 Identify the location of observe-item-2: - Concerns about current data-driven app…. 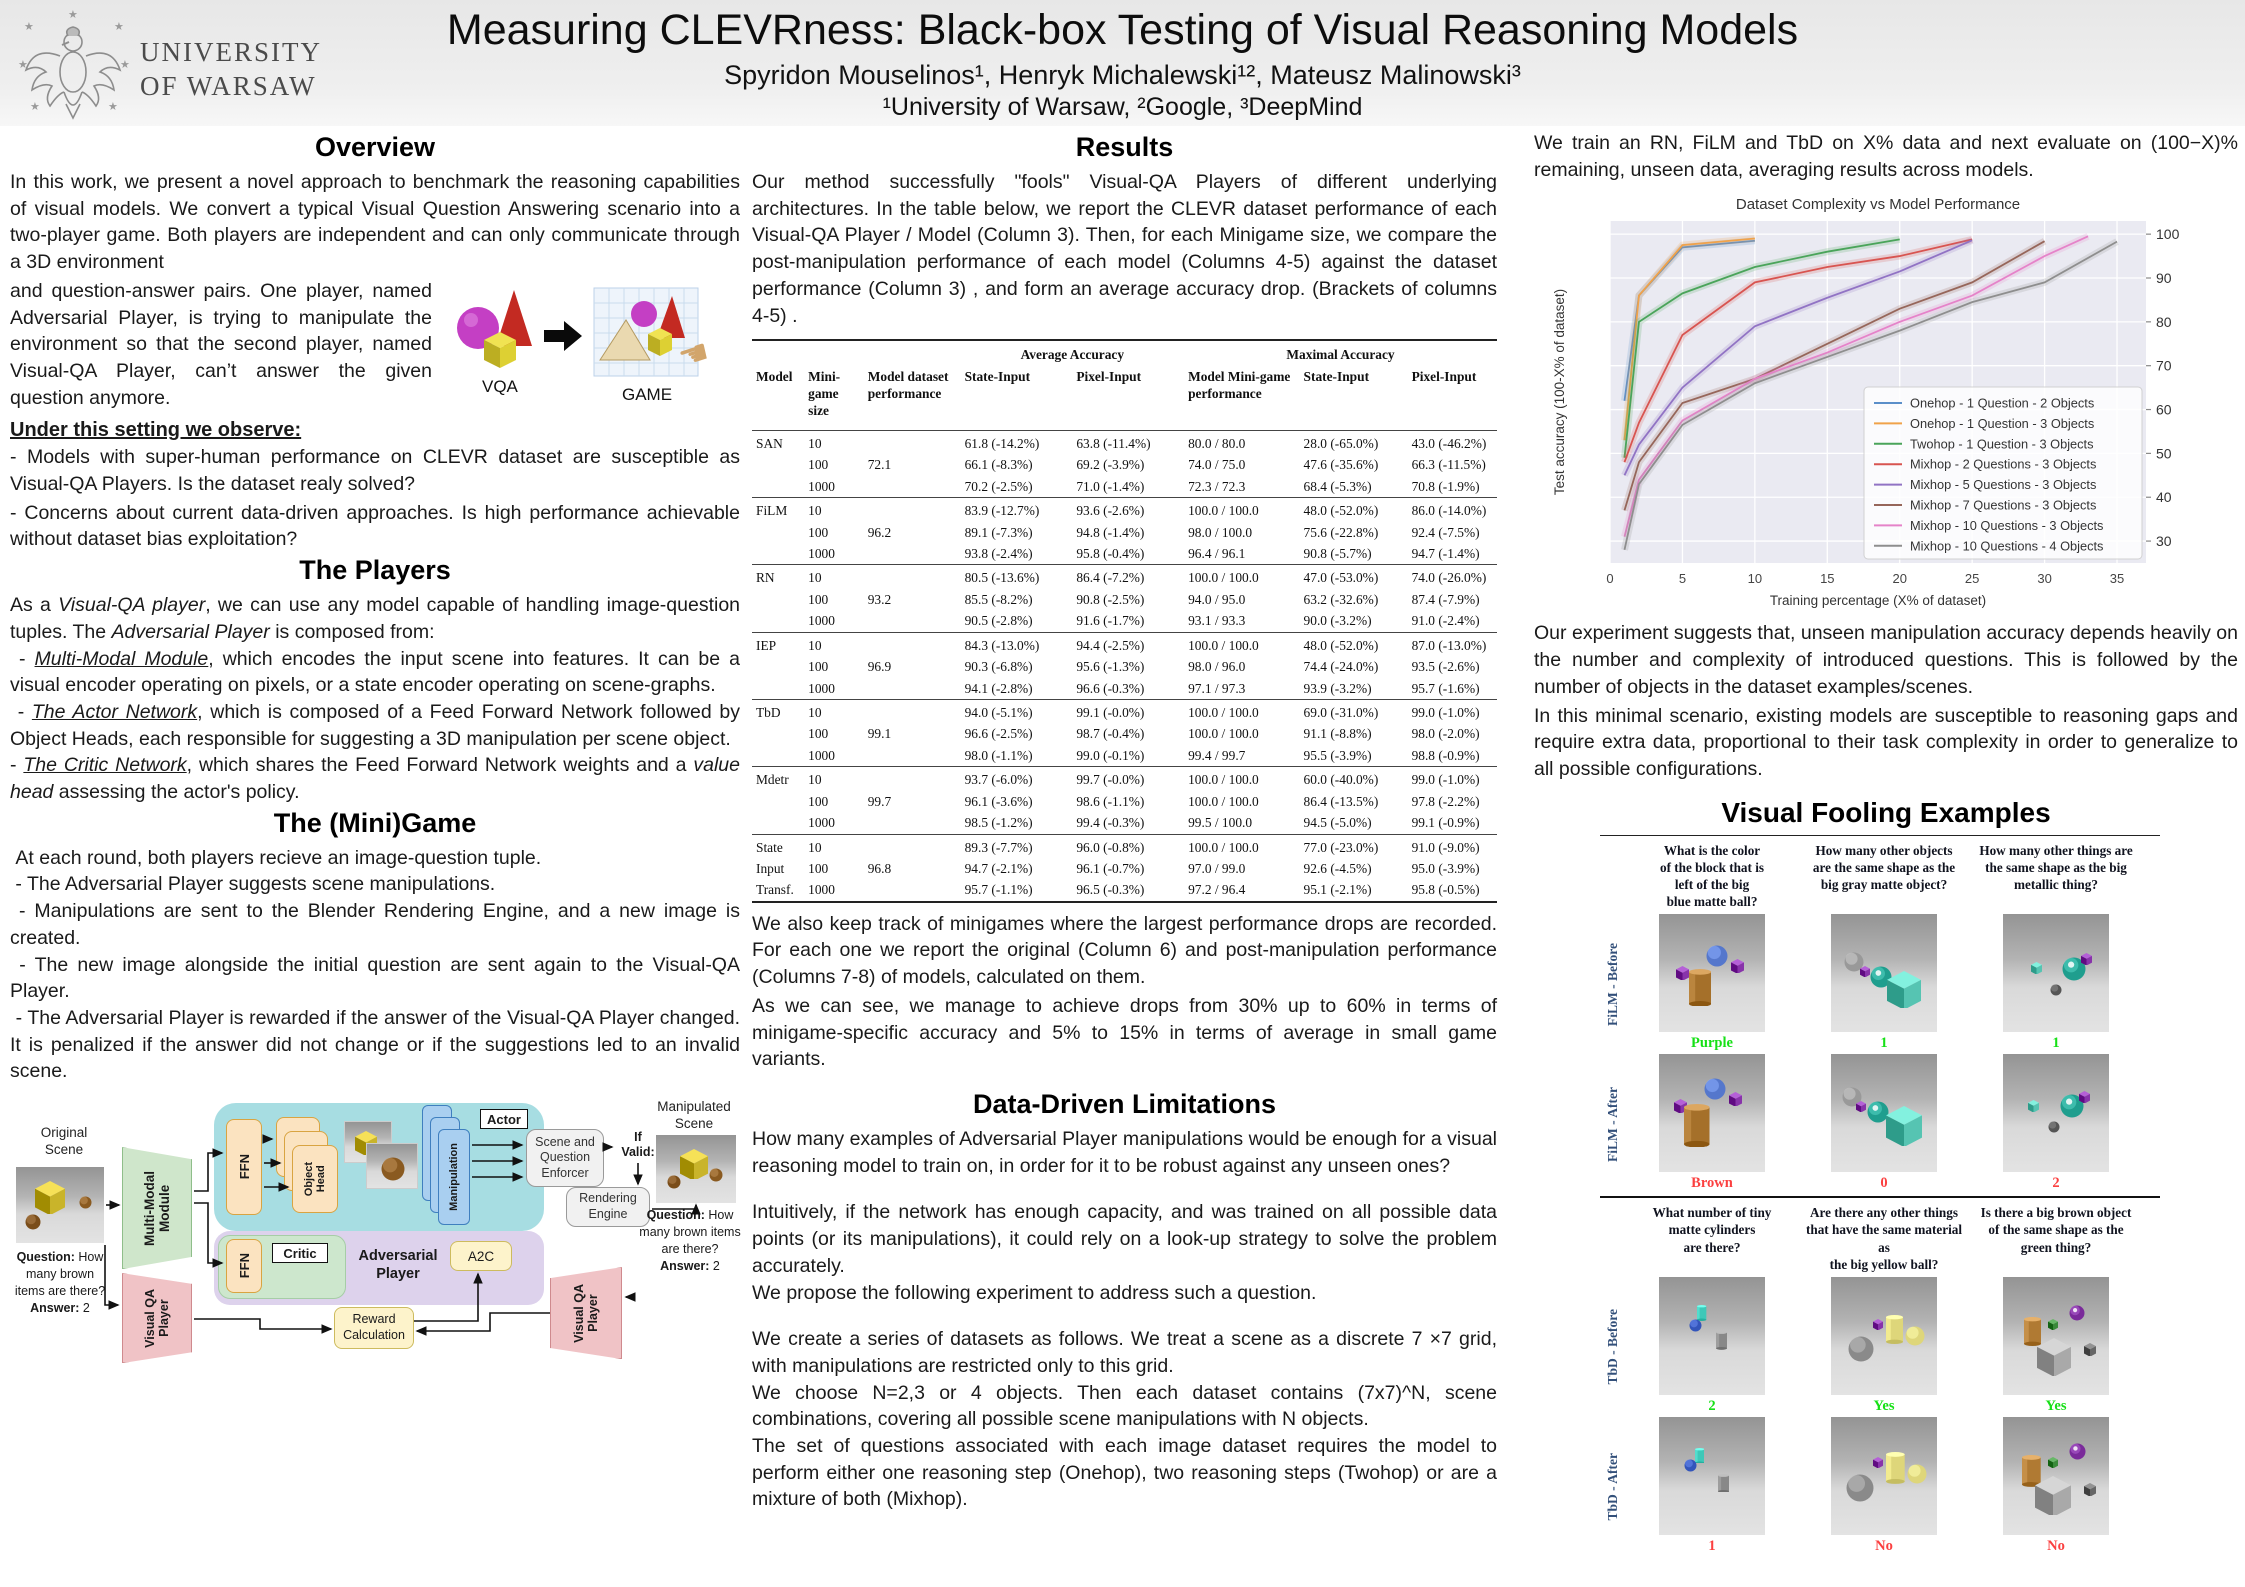
(375, 526).